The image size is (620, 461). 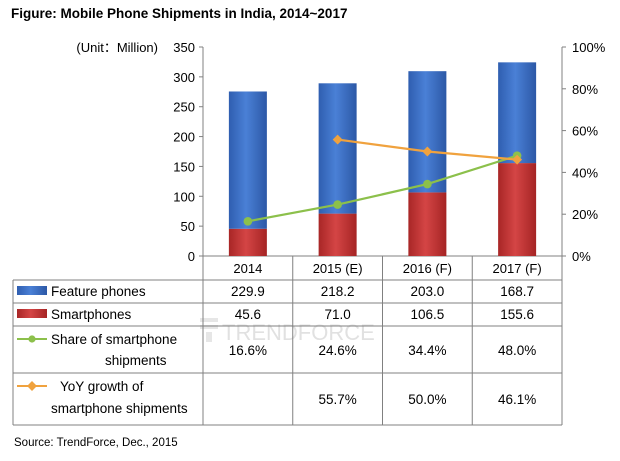 I want to click on x-category-label: 2014, so click(x=247, y=268).